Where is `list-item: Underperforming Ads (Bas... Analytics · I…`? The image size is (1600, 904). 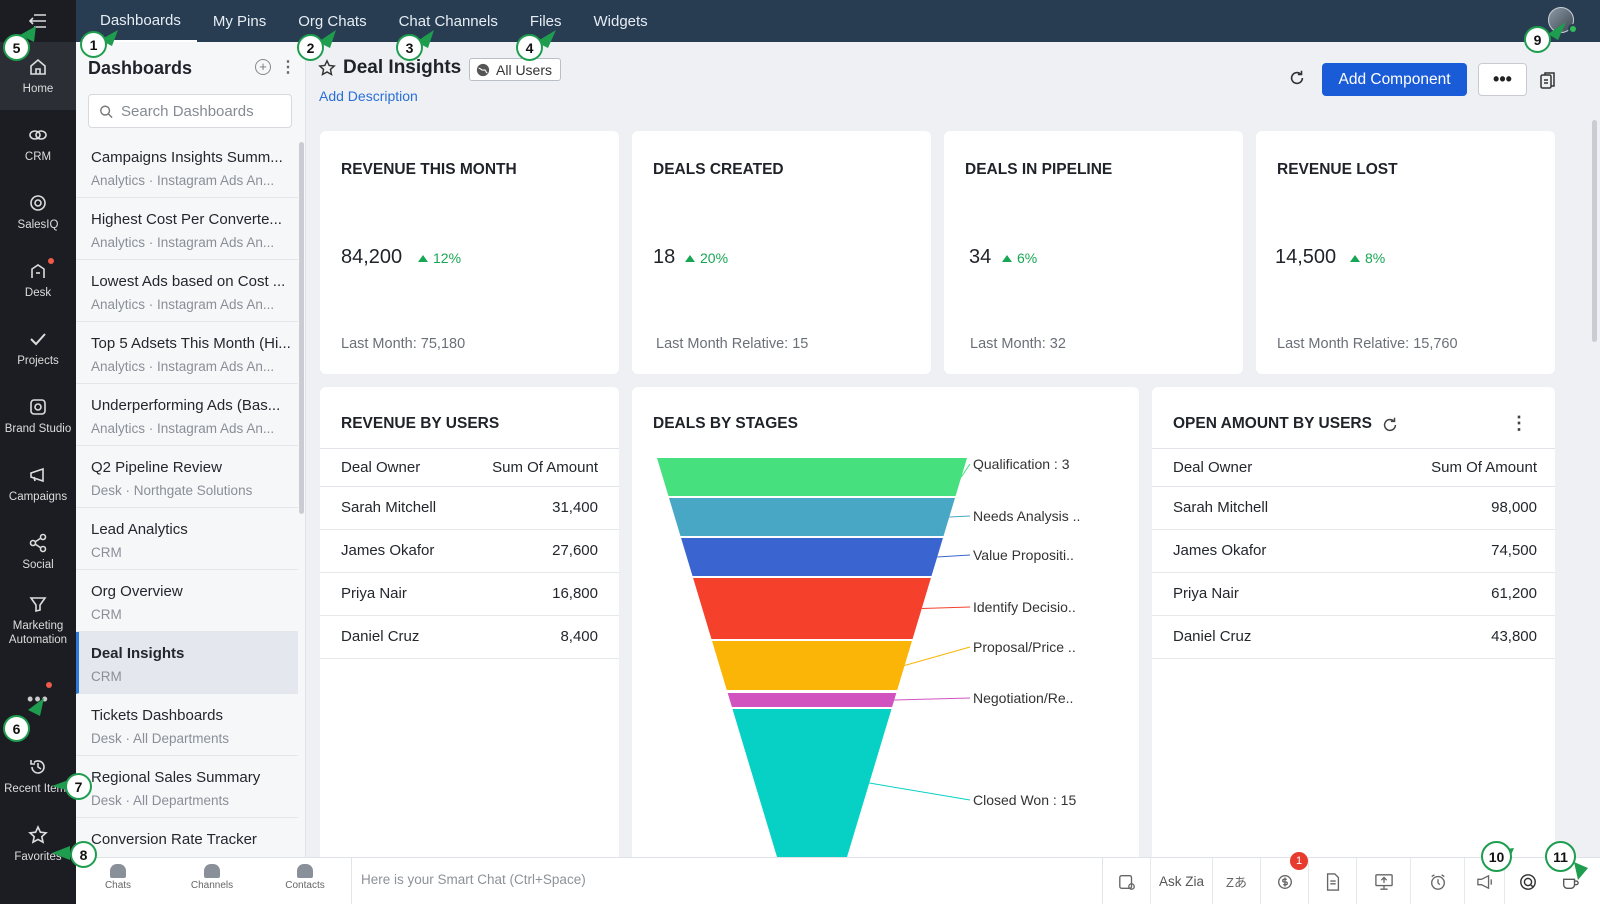 list-item: Underperforming Ads (Bas... Analytics · I… is located at coordinates (187, 415).